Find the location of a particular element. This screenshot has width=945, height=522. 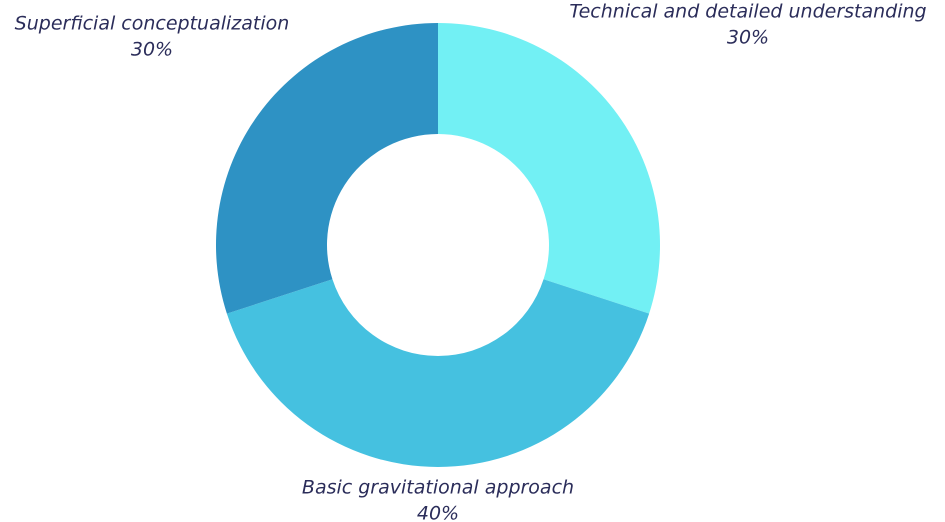

slice-label: Technical and detailed understanding is located at coordinates (747, 12).